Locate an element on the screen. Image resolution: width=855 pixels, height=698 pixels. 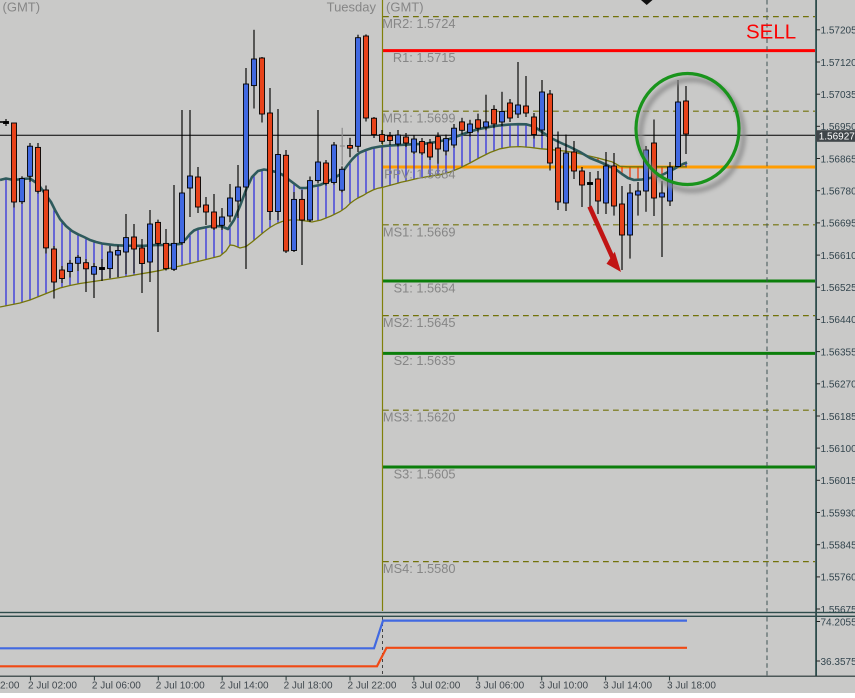
svg-text: 1.56927 is located at coordinates (837, 137).